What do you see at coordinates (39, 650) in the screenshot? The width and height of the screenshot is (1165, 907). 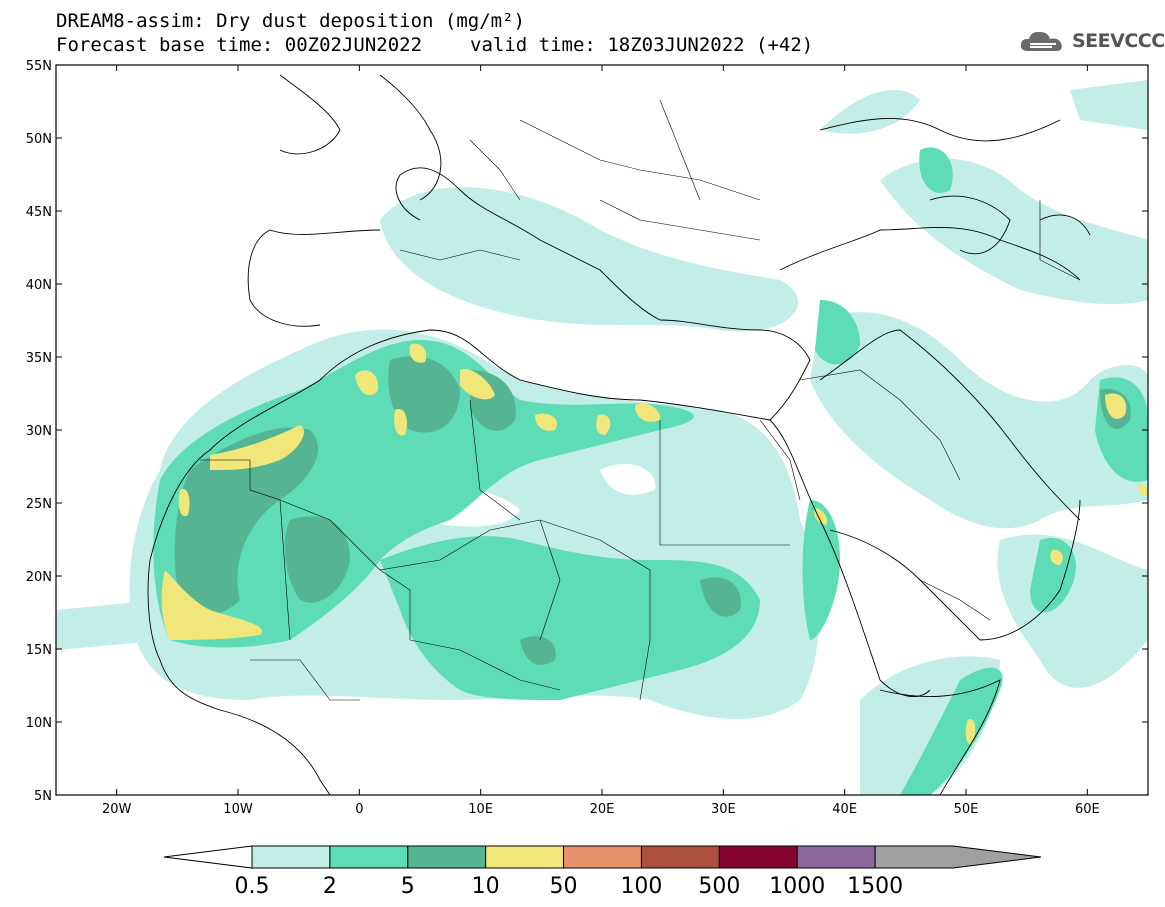 I see `lat-tick-label: 15N` at bounding box center [39, 650].